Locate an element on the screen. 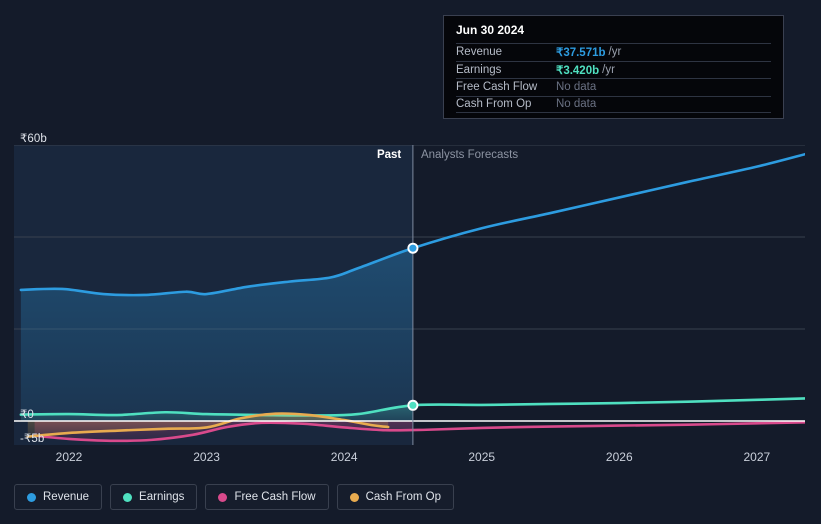 The width and height of the screenshot is (821, 524). tooltip-row-label: Earnings is located at coordinates (479, 69).